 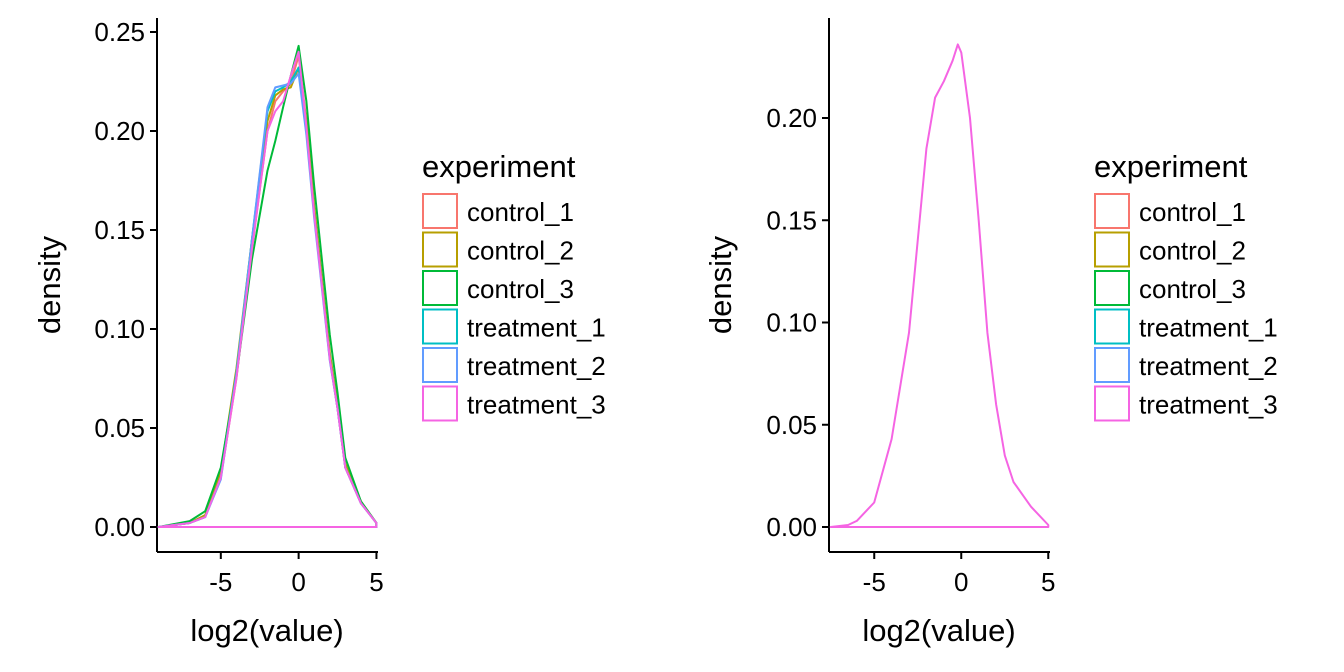 What do you see at coordinates (119, 32) in the screenshot?
I see `y-tick-label: 0.25` at bounding box center [119, 32].